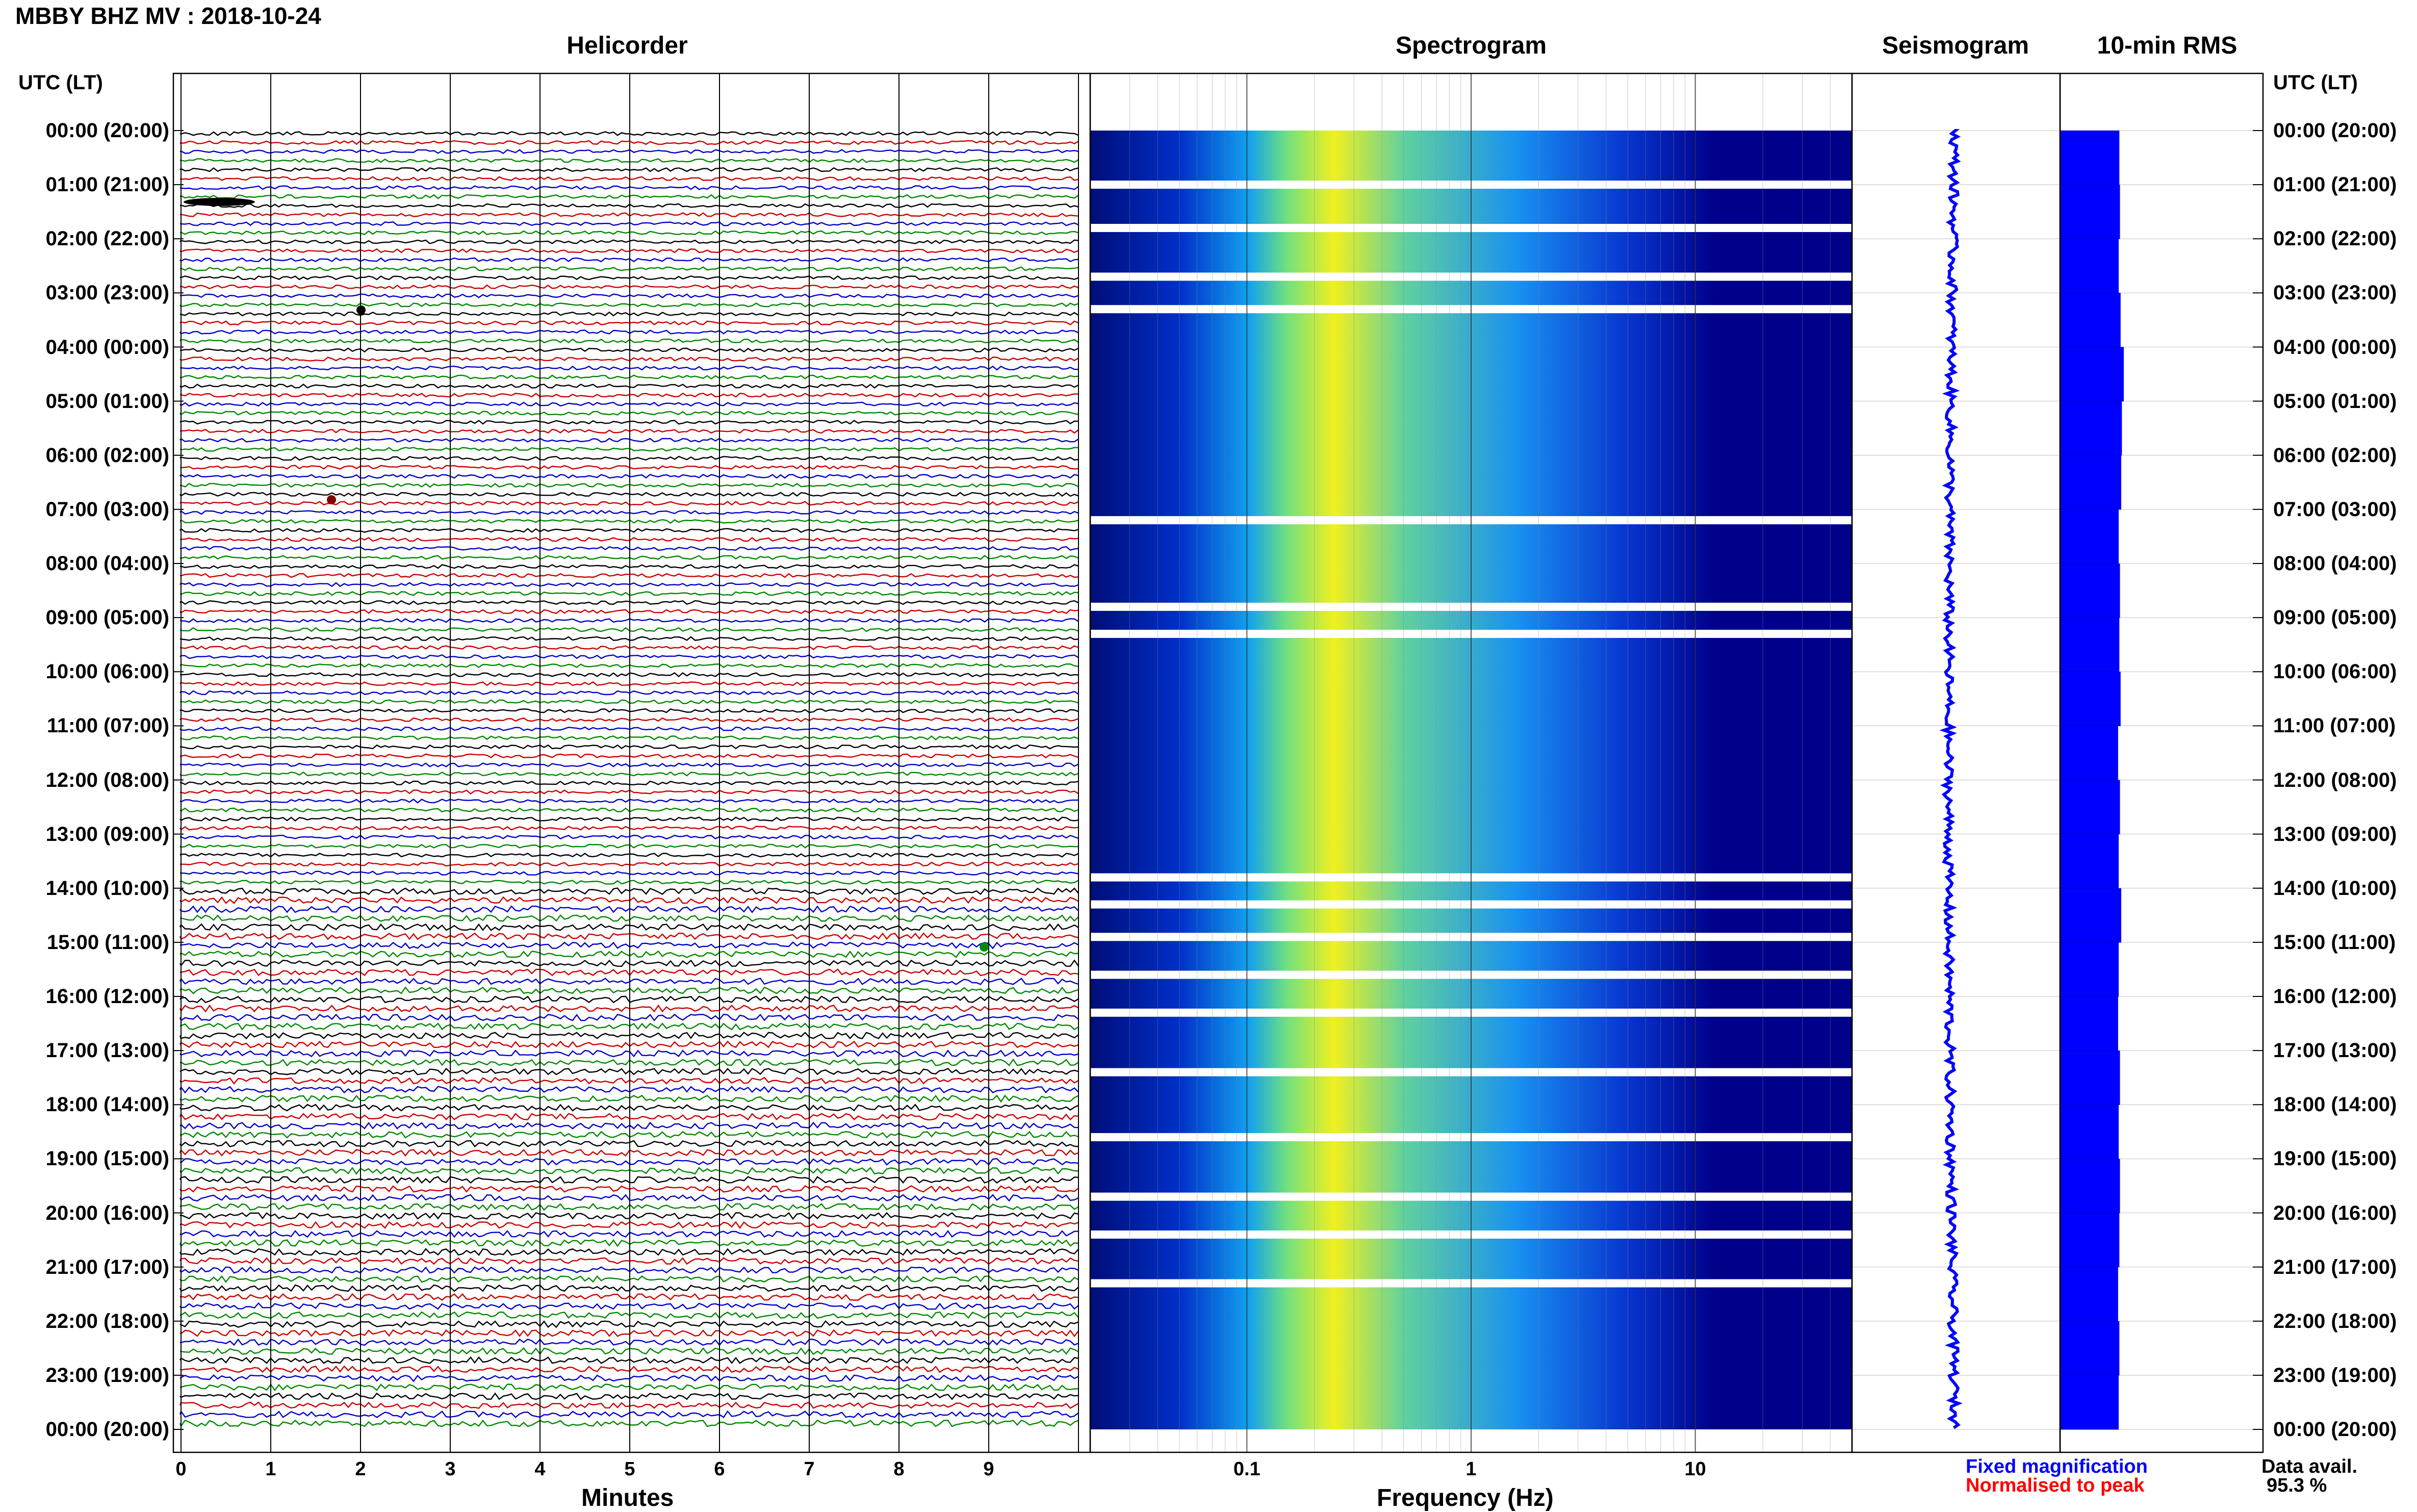 The width and height of the screenshot is (2417, 1512). What do you see at coordinates (168, 16) in the screenshot?
I see `station-title: MBBY BHZ MV : 2018-10-24` at bounding box center [168, 16].